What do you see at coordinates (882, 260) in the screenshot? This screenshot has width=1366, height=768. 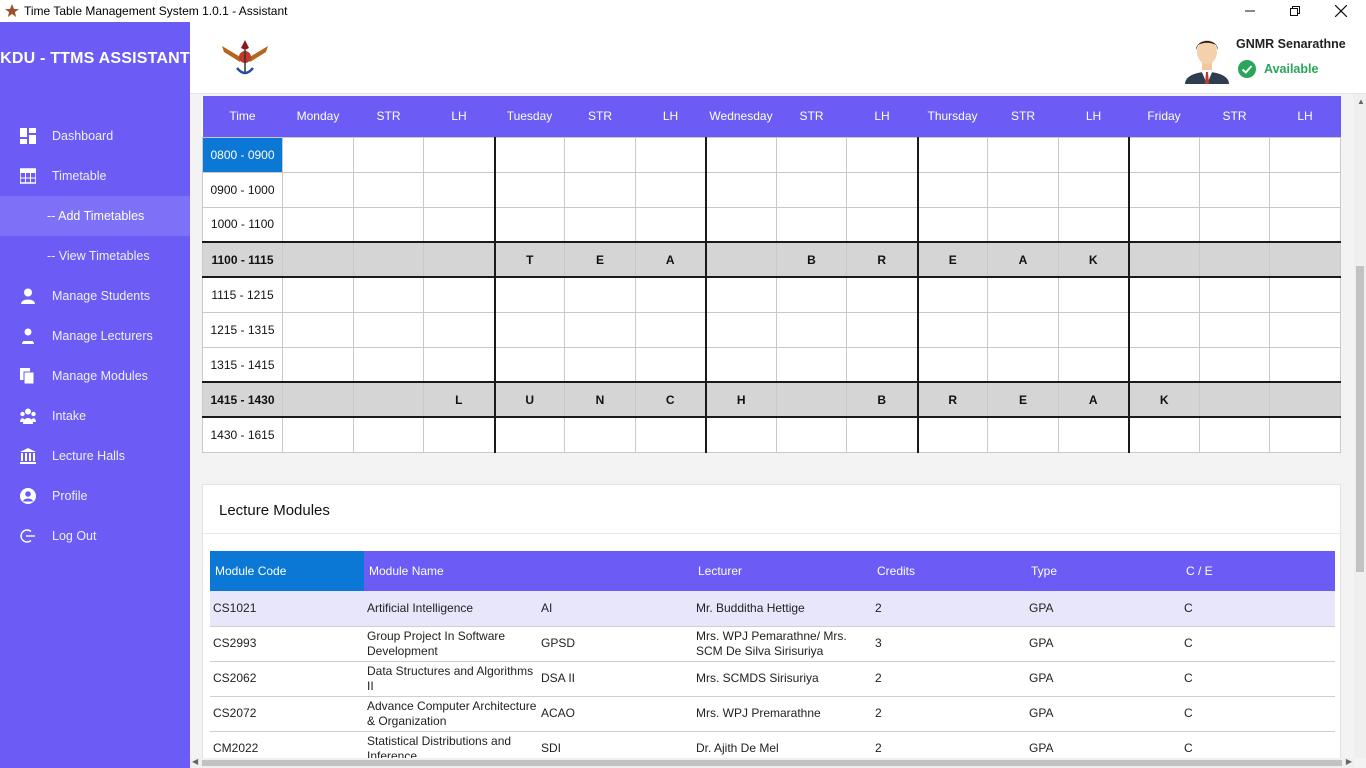 I see `timetable-cell: R` at bounding box center [882, 260].